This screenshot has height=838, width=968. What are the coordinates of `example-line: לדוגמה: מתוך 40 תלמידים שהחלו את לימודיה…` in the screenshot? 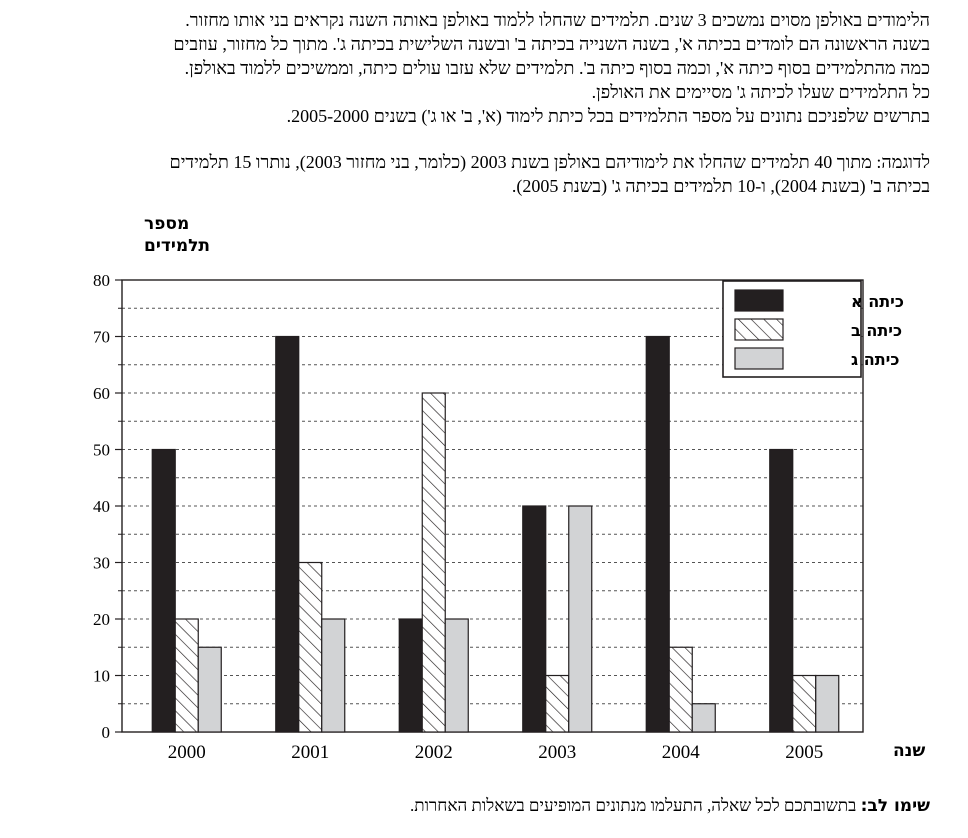 It's located at (549, 162).